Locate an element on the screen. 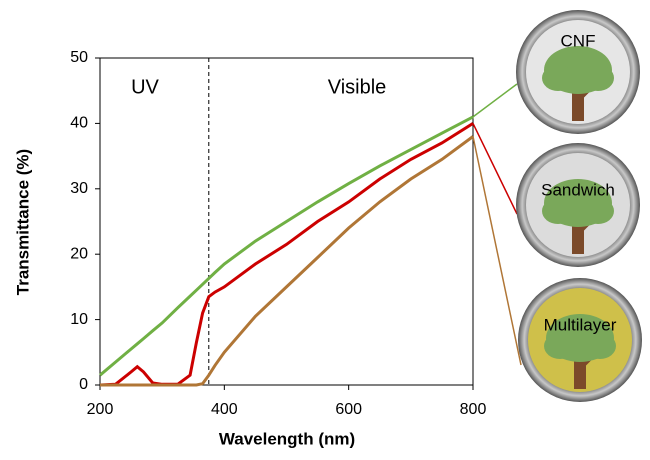 Image resolution: width=650 pixels, height=460 pixels. x-tick-label: 400 is located at coordinates (224, 409).